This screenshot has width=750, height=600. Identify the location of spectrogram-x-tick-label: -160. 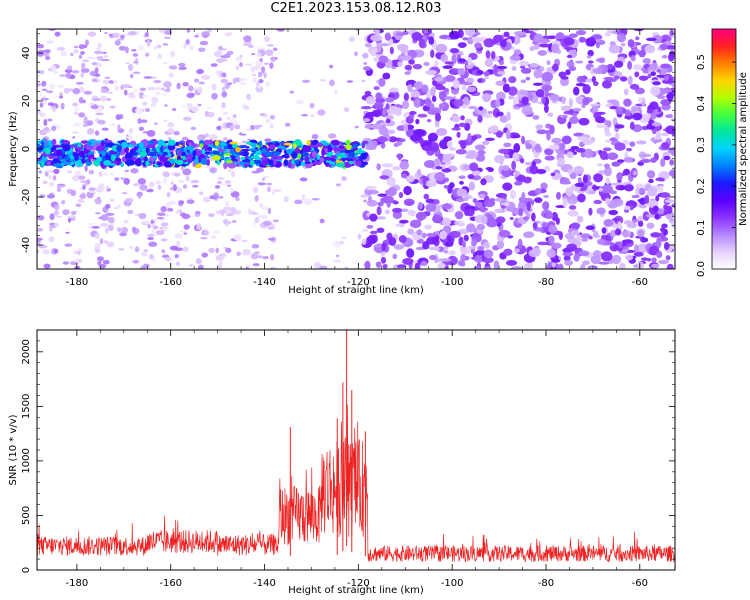
(170, 282).